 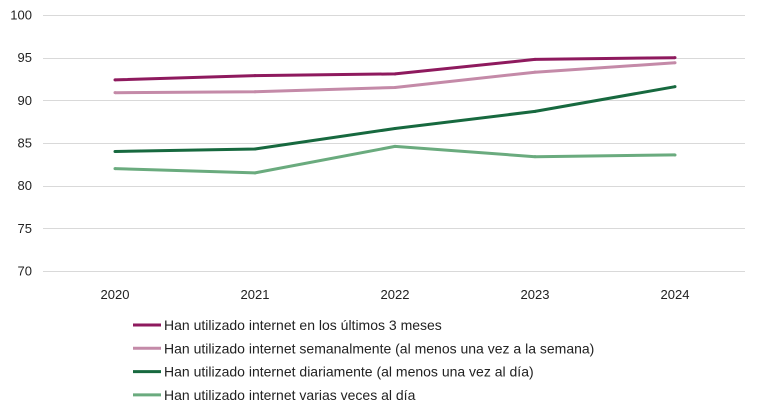 I want to click on y-tick-label: 70, so click(x=25, y=271).